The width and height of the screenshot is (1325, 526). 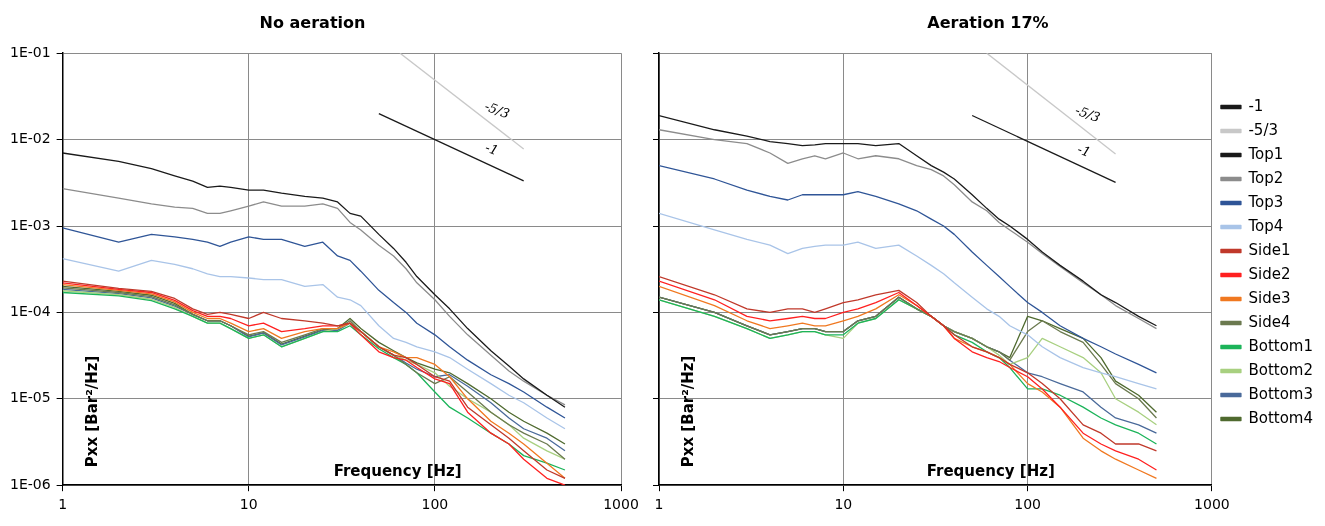 What do you see at coordinates (30, 138) in the screenshot?
I see `y-tick-label: 1E-02` at bounding box center [30, 138].